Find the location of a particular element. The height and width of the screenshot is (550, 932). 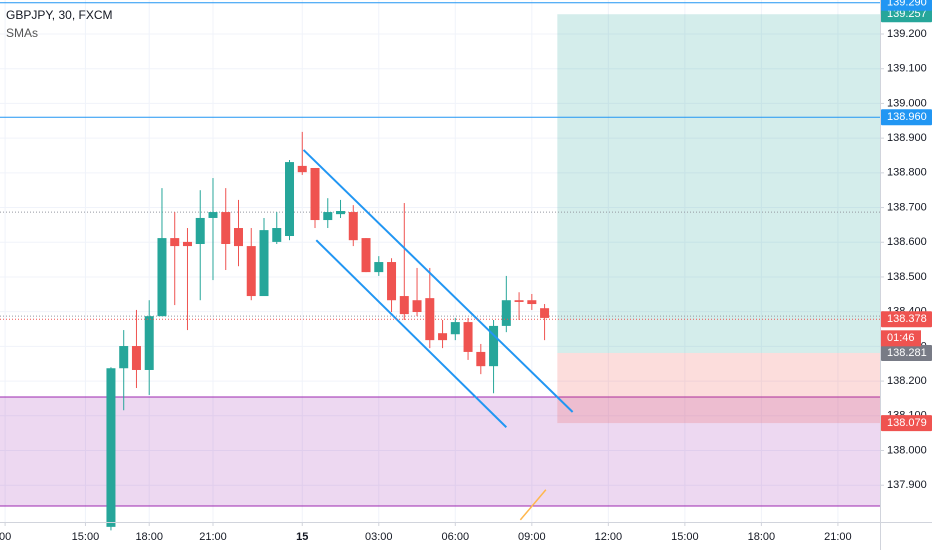

sma-line is located at coordinates (533, 505).